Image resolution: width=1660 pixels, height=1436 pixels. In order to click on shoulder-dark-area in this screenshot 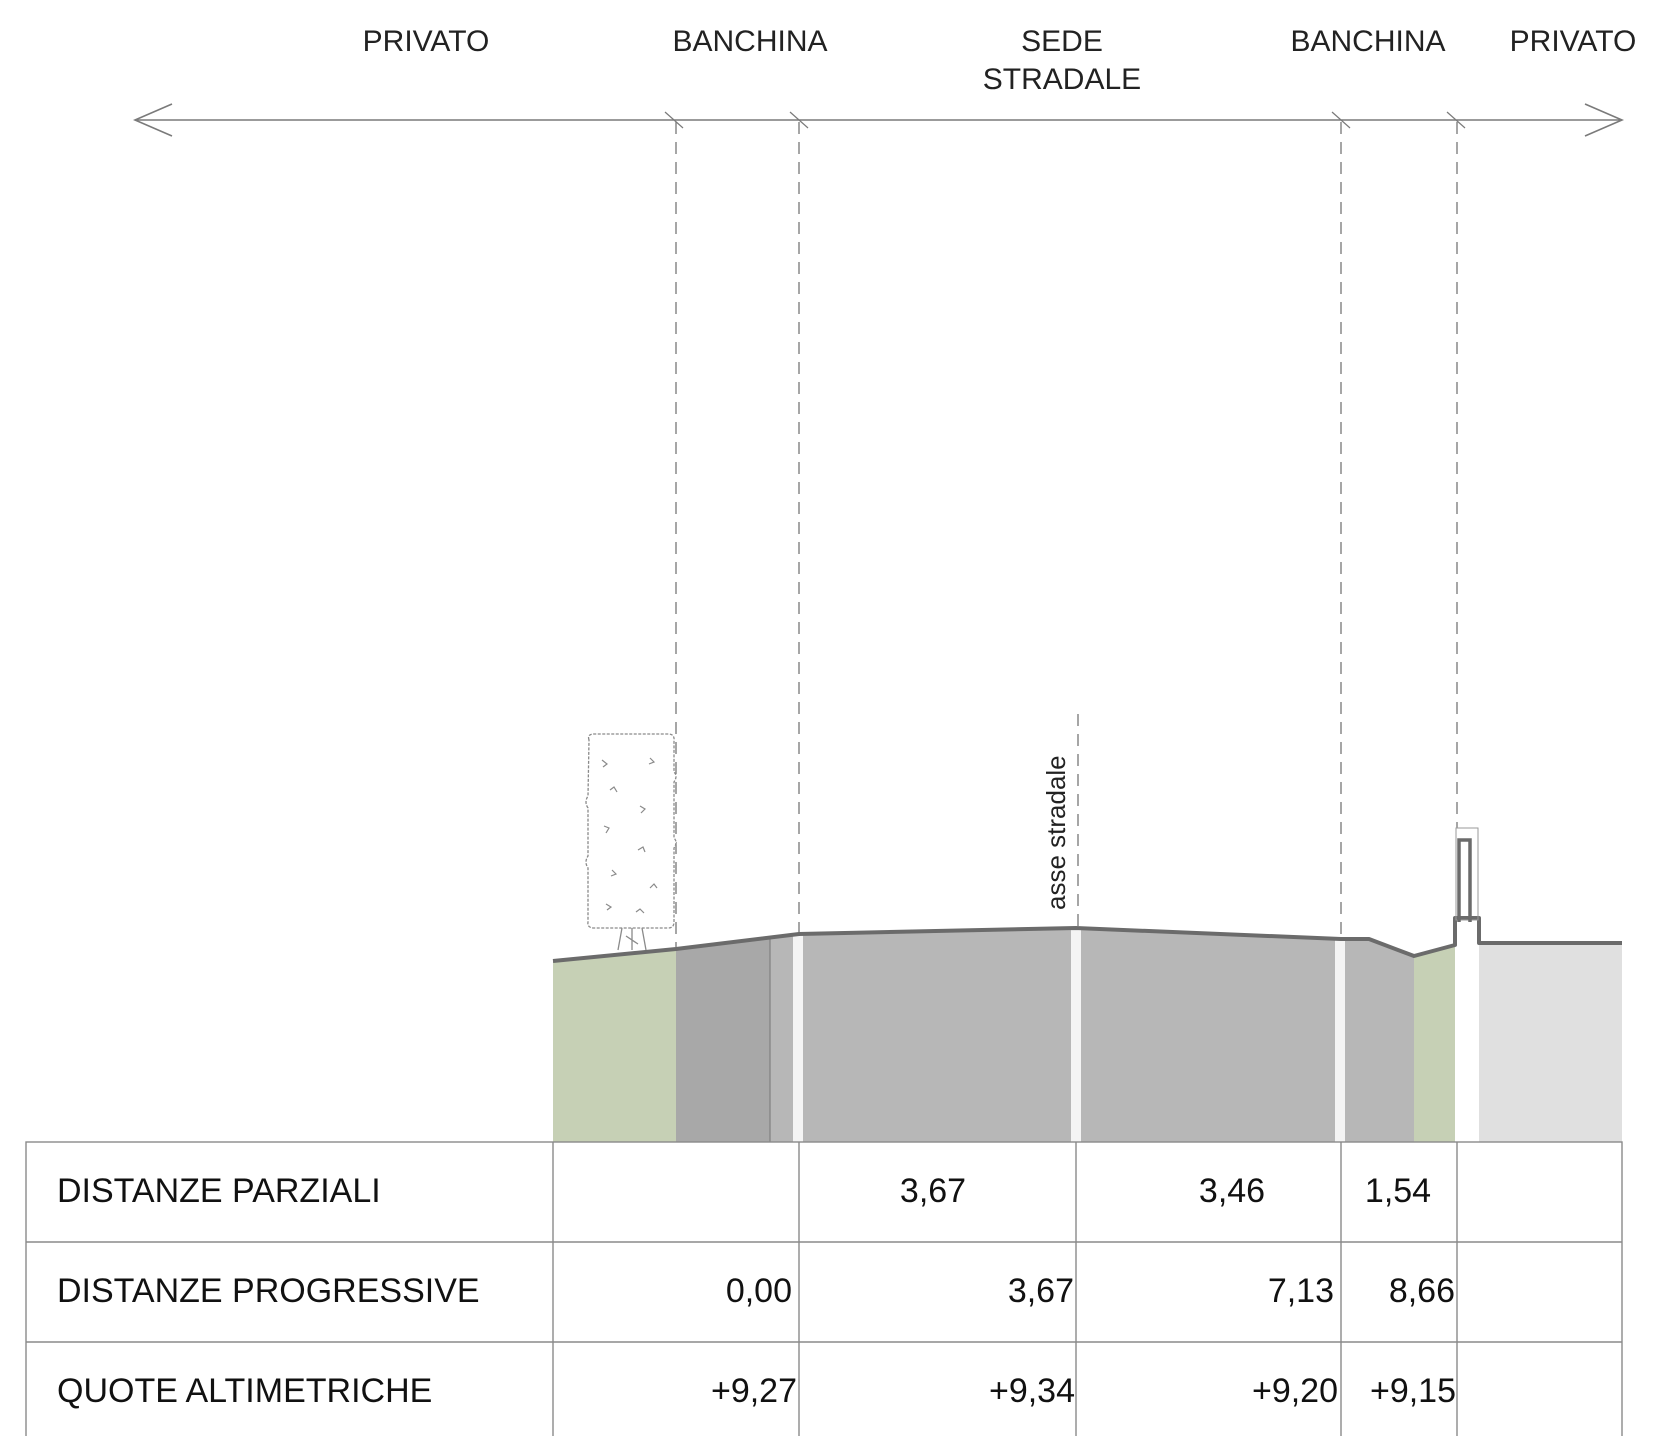, I will do `click(723, 1039)`.